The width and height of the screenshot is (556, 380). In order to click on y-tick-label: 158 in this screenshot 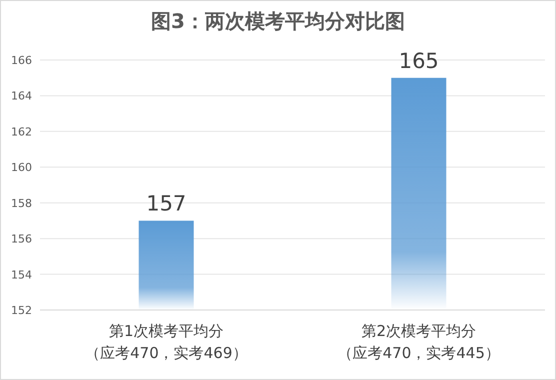, I will do `click(21, 203)`.